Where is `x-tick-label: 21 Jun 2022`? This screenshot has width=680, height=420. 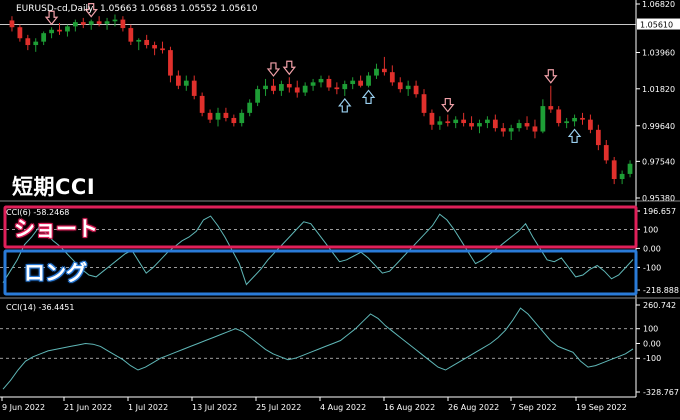 x-tick-label: 21 Jun 2022 is located at coordinates (88, 407).